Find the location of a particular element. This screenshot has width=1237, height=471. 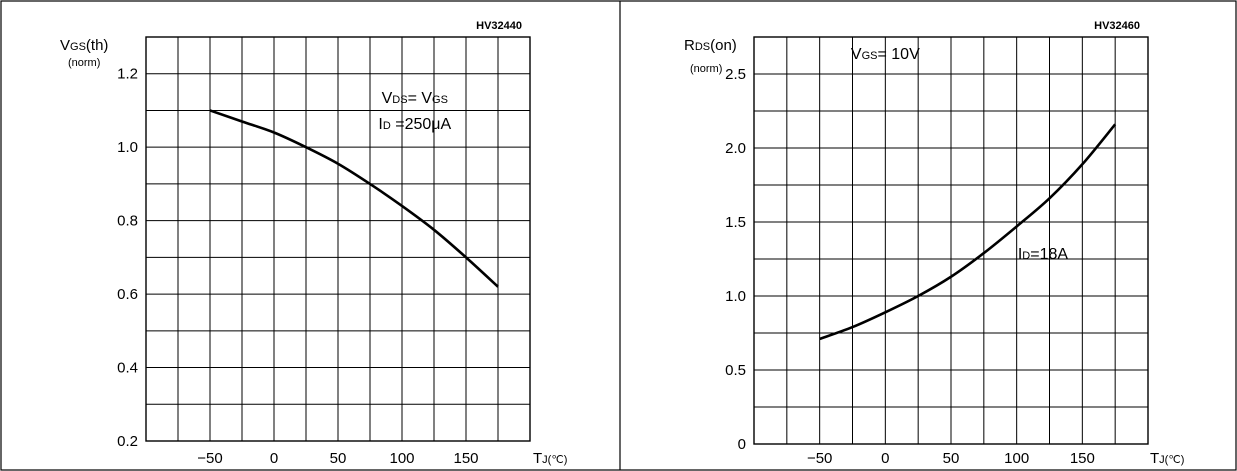

y-axis-label-sub: GS is located at coordinates (78, 47).